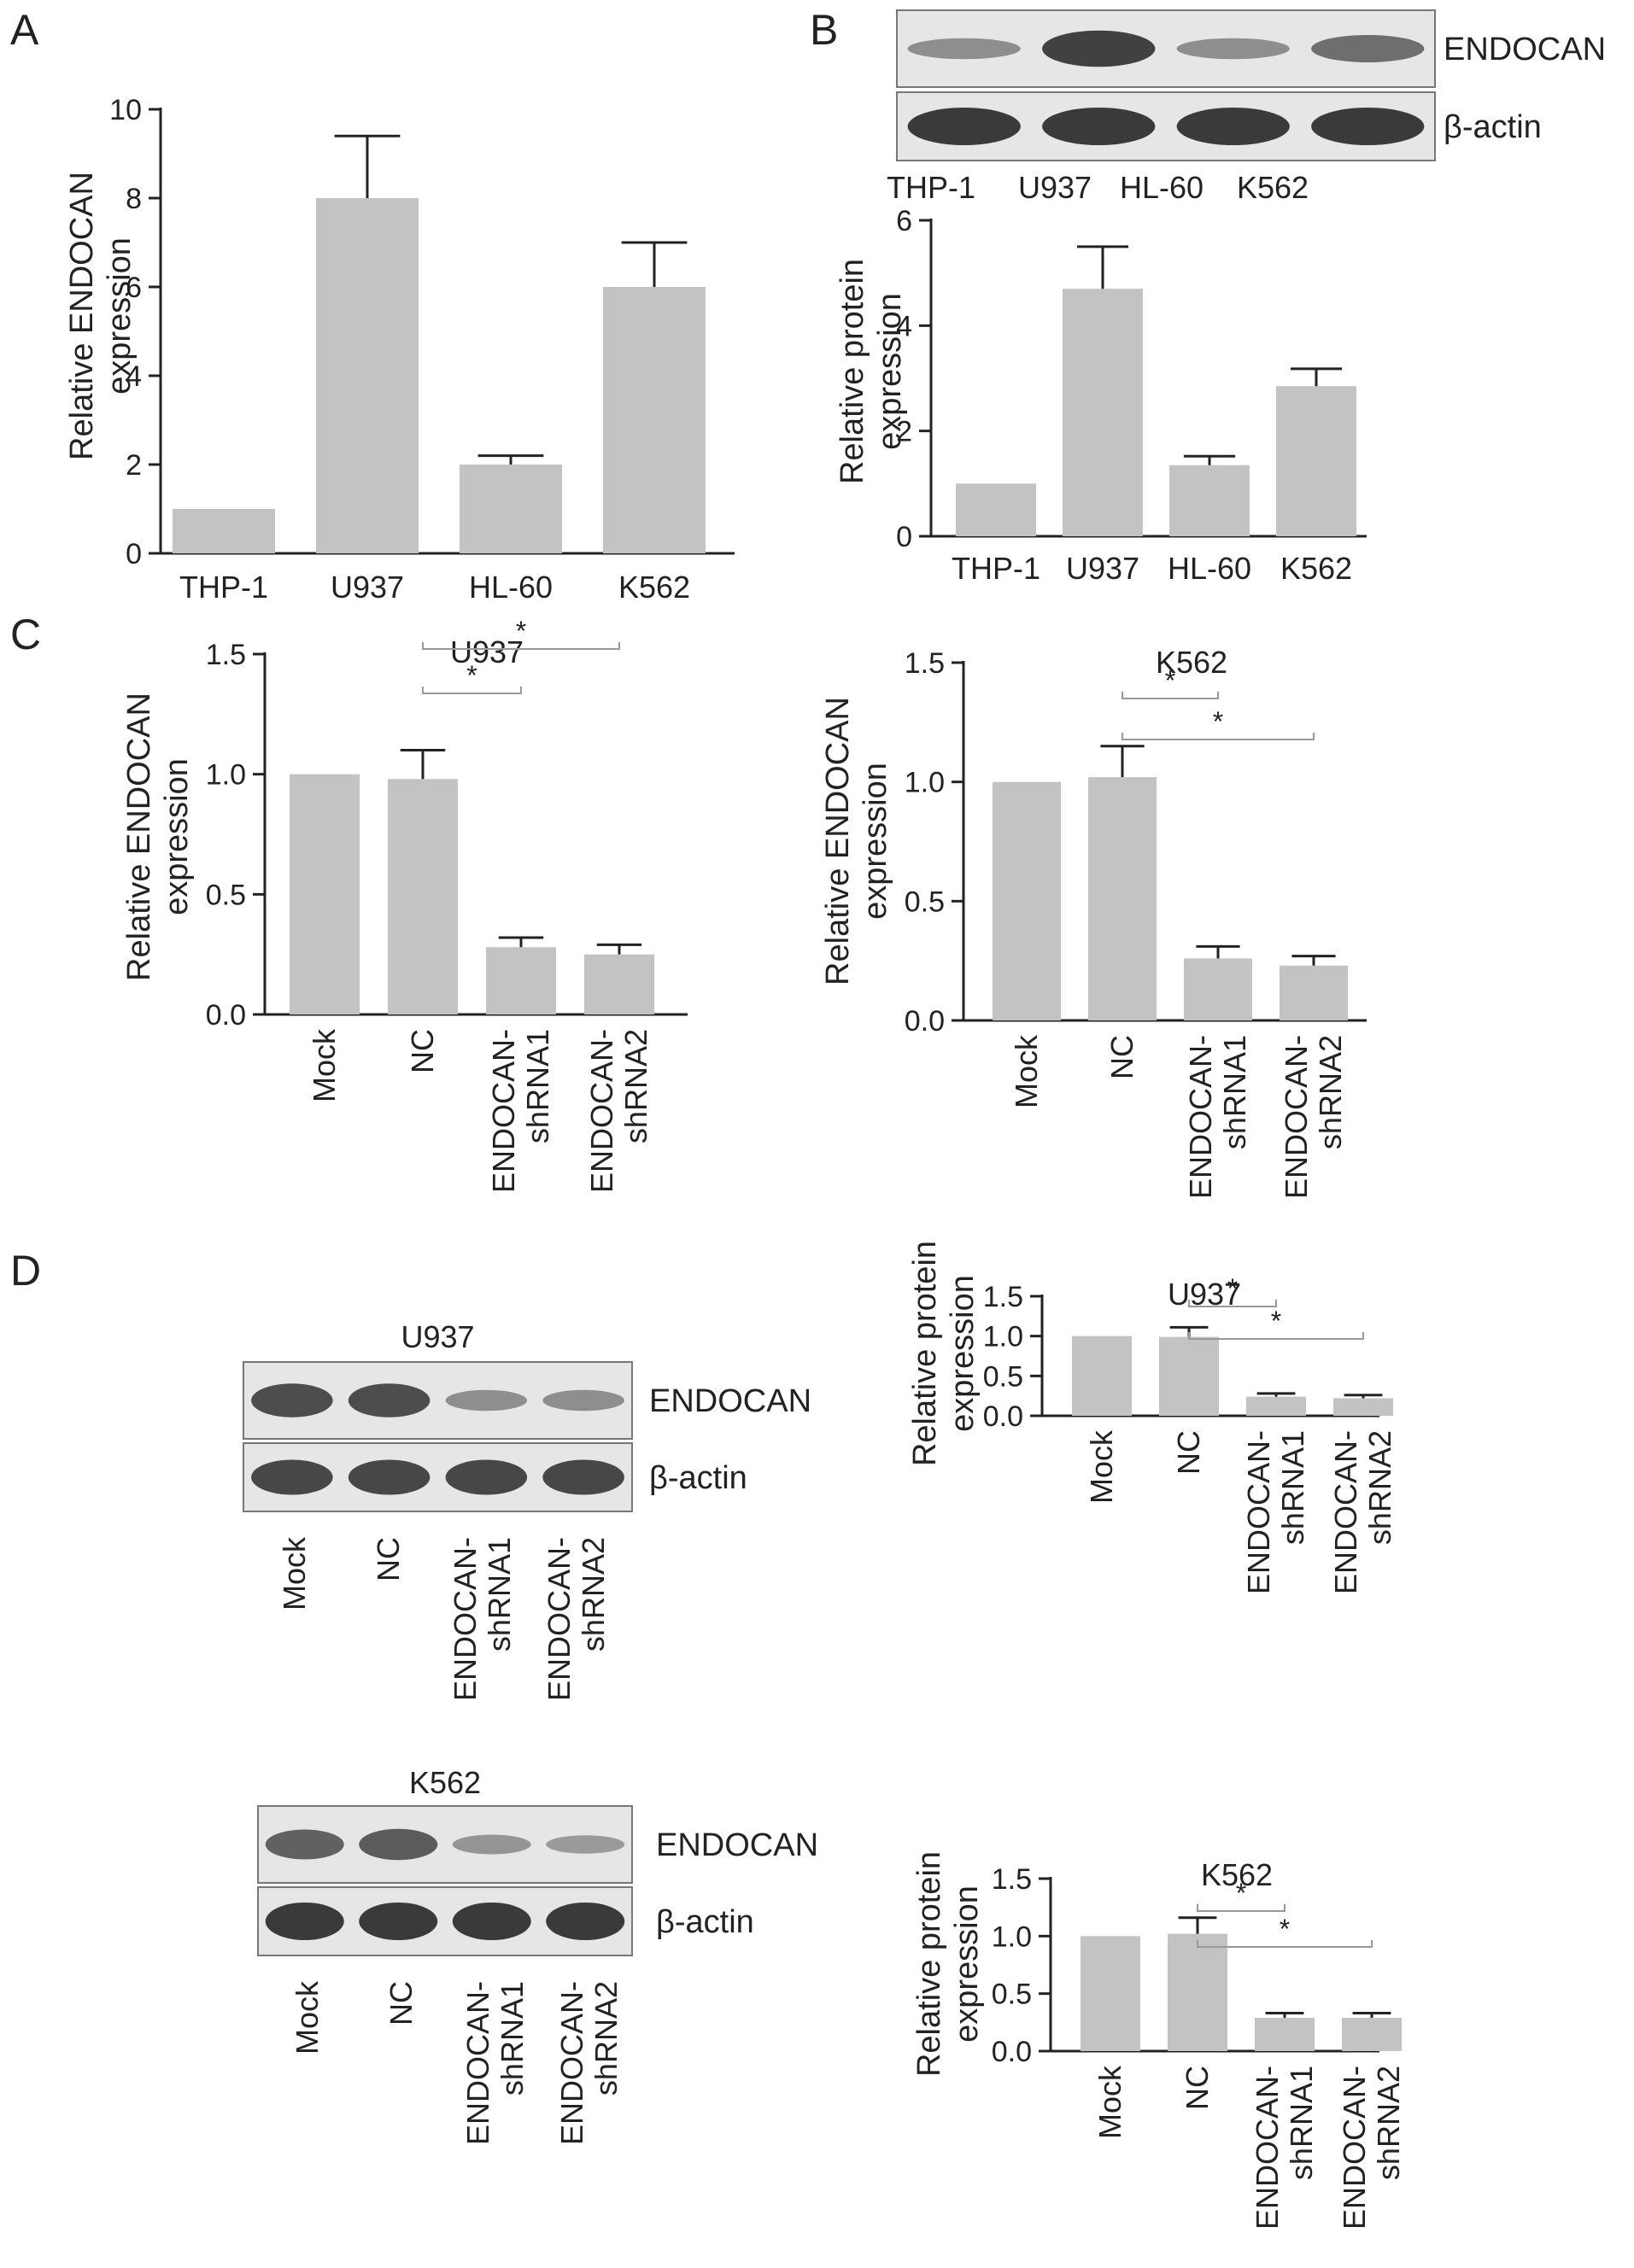 This screenshot has height=2268, width=1634. Describe the element at coordinates (1209, 568) in the screenshot. I see `x-tick-label: HL-60` at that location.